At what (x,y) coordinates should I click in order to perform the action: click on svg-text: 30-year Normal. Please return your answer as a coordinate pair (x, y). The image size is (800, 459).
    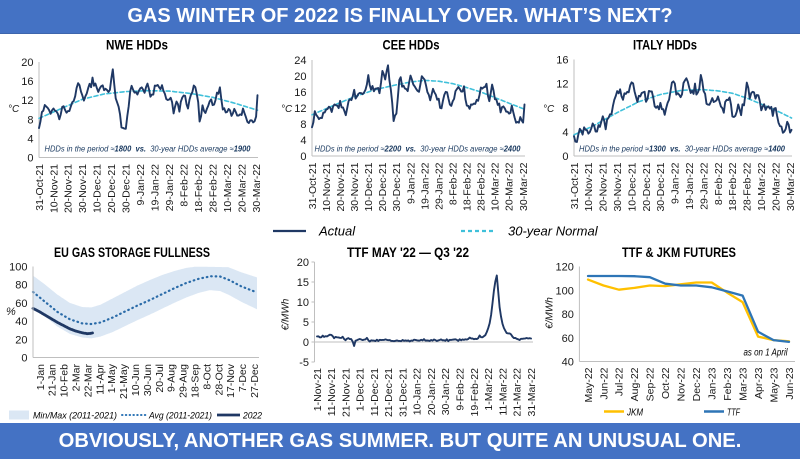
    Looking at the image, I should click on (553, 231).